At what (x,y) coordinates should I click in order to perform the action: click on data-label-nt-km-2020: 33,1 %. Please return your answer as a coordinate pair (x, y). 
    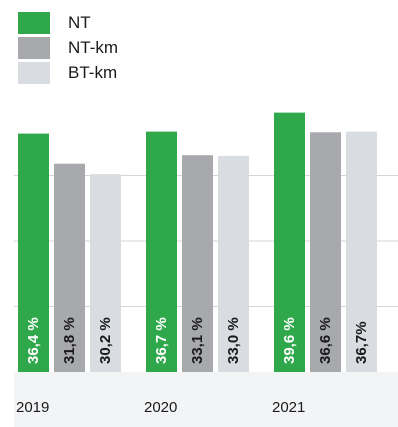
    Looking at the image, I should click on (197, 340).